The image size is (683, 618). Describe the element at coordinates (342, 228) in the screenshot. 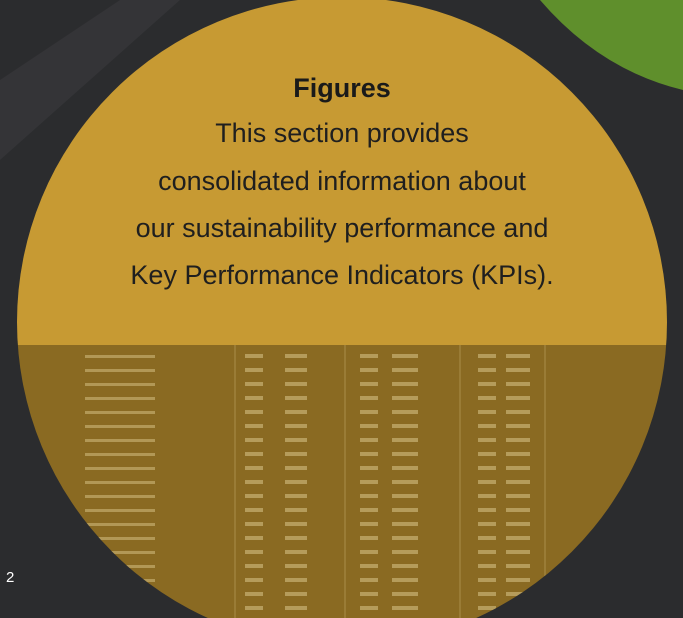

I see `body-line: our sustainability performance and` at that location.